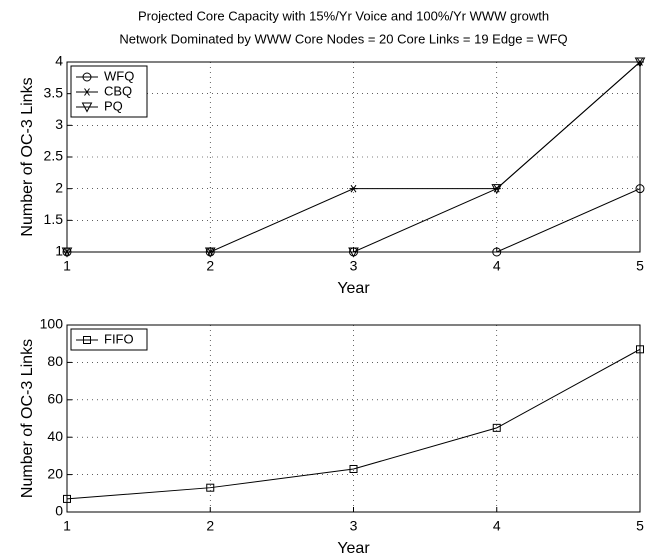 Image resolution: width=652 pixels, height=556 pixels. I want to click on y-tick-label: 100, so click(52, 324).